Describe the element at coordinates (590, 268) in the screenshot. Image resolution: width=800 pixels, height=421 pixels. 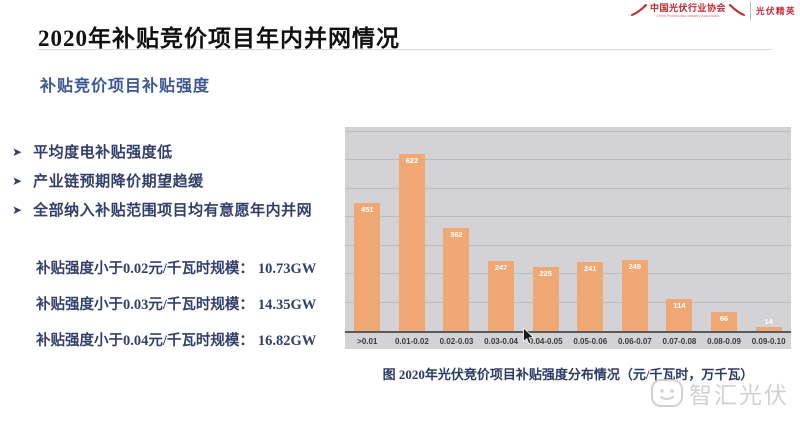
I see `bar-value-label: 241` at that location.